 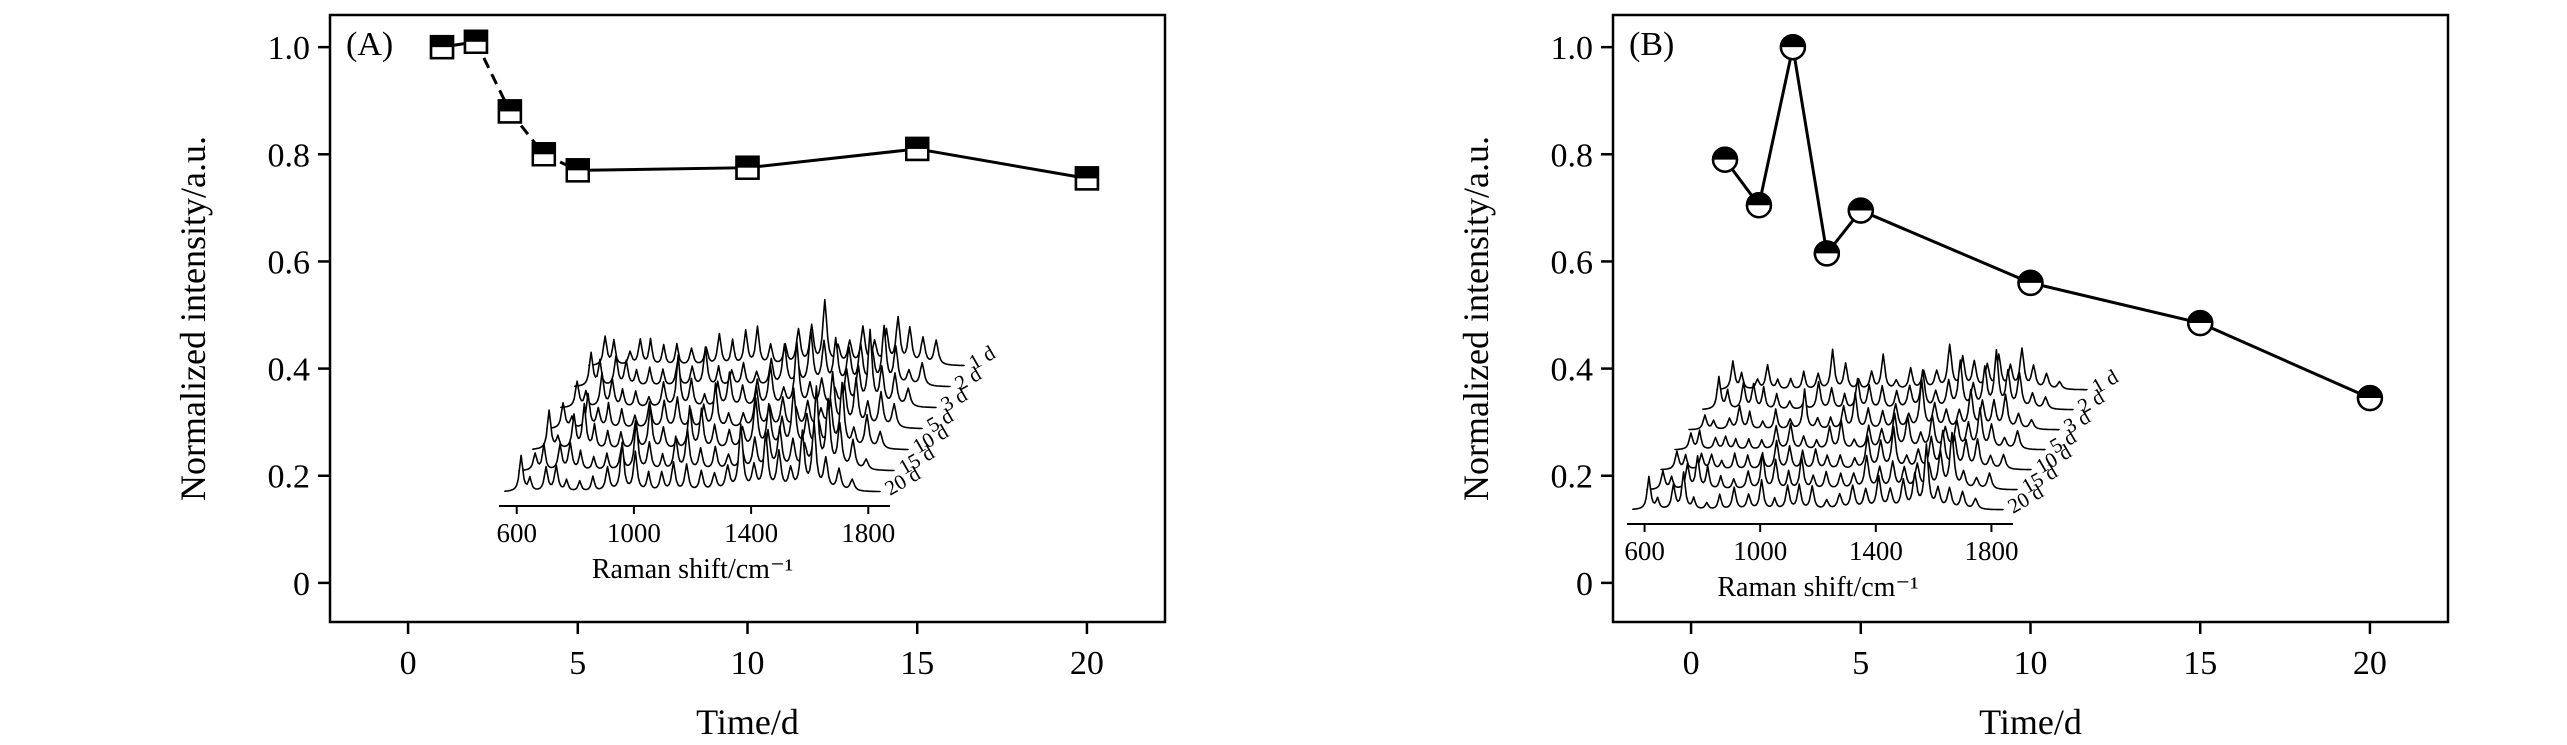 I want to click on inset-x-tick-label: 1400, so click(x=1876, y=551).